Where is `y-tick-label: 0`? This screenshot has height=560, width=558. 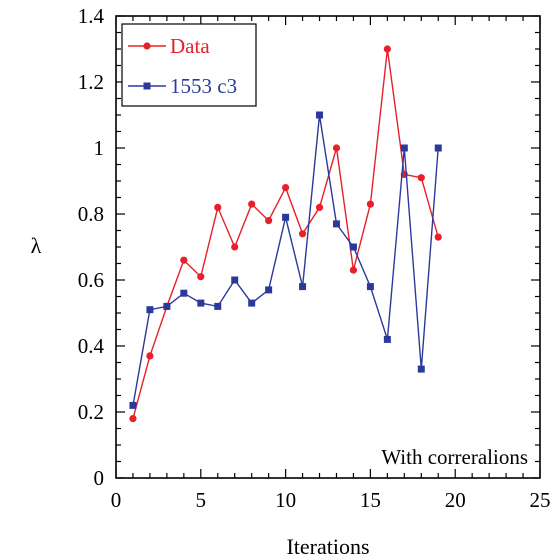 y-tick-label: 0 is located at coordinates (99, 478).